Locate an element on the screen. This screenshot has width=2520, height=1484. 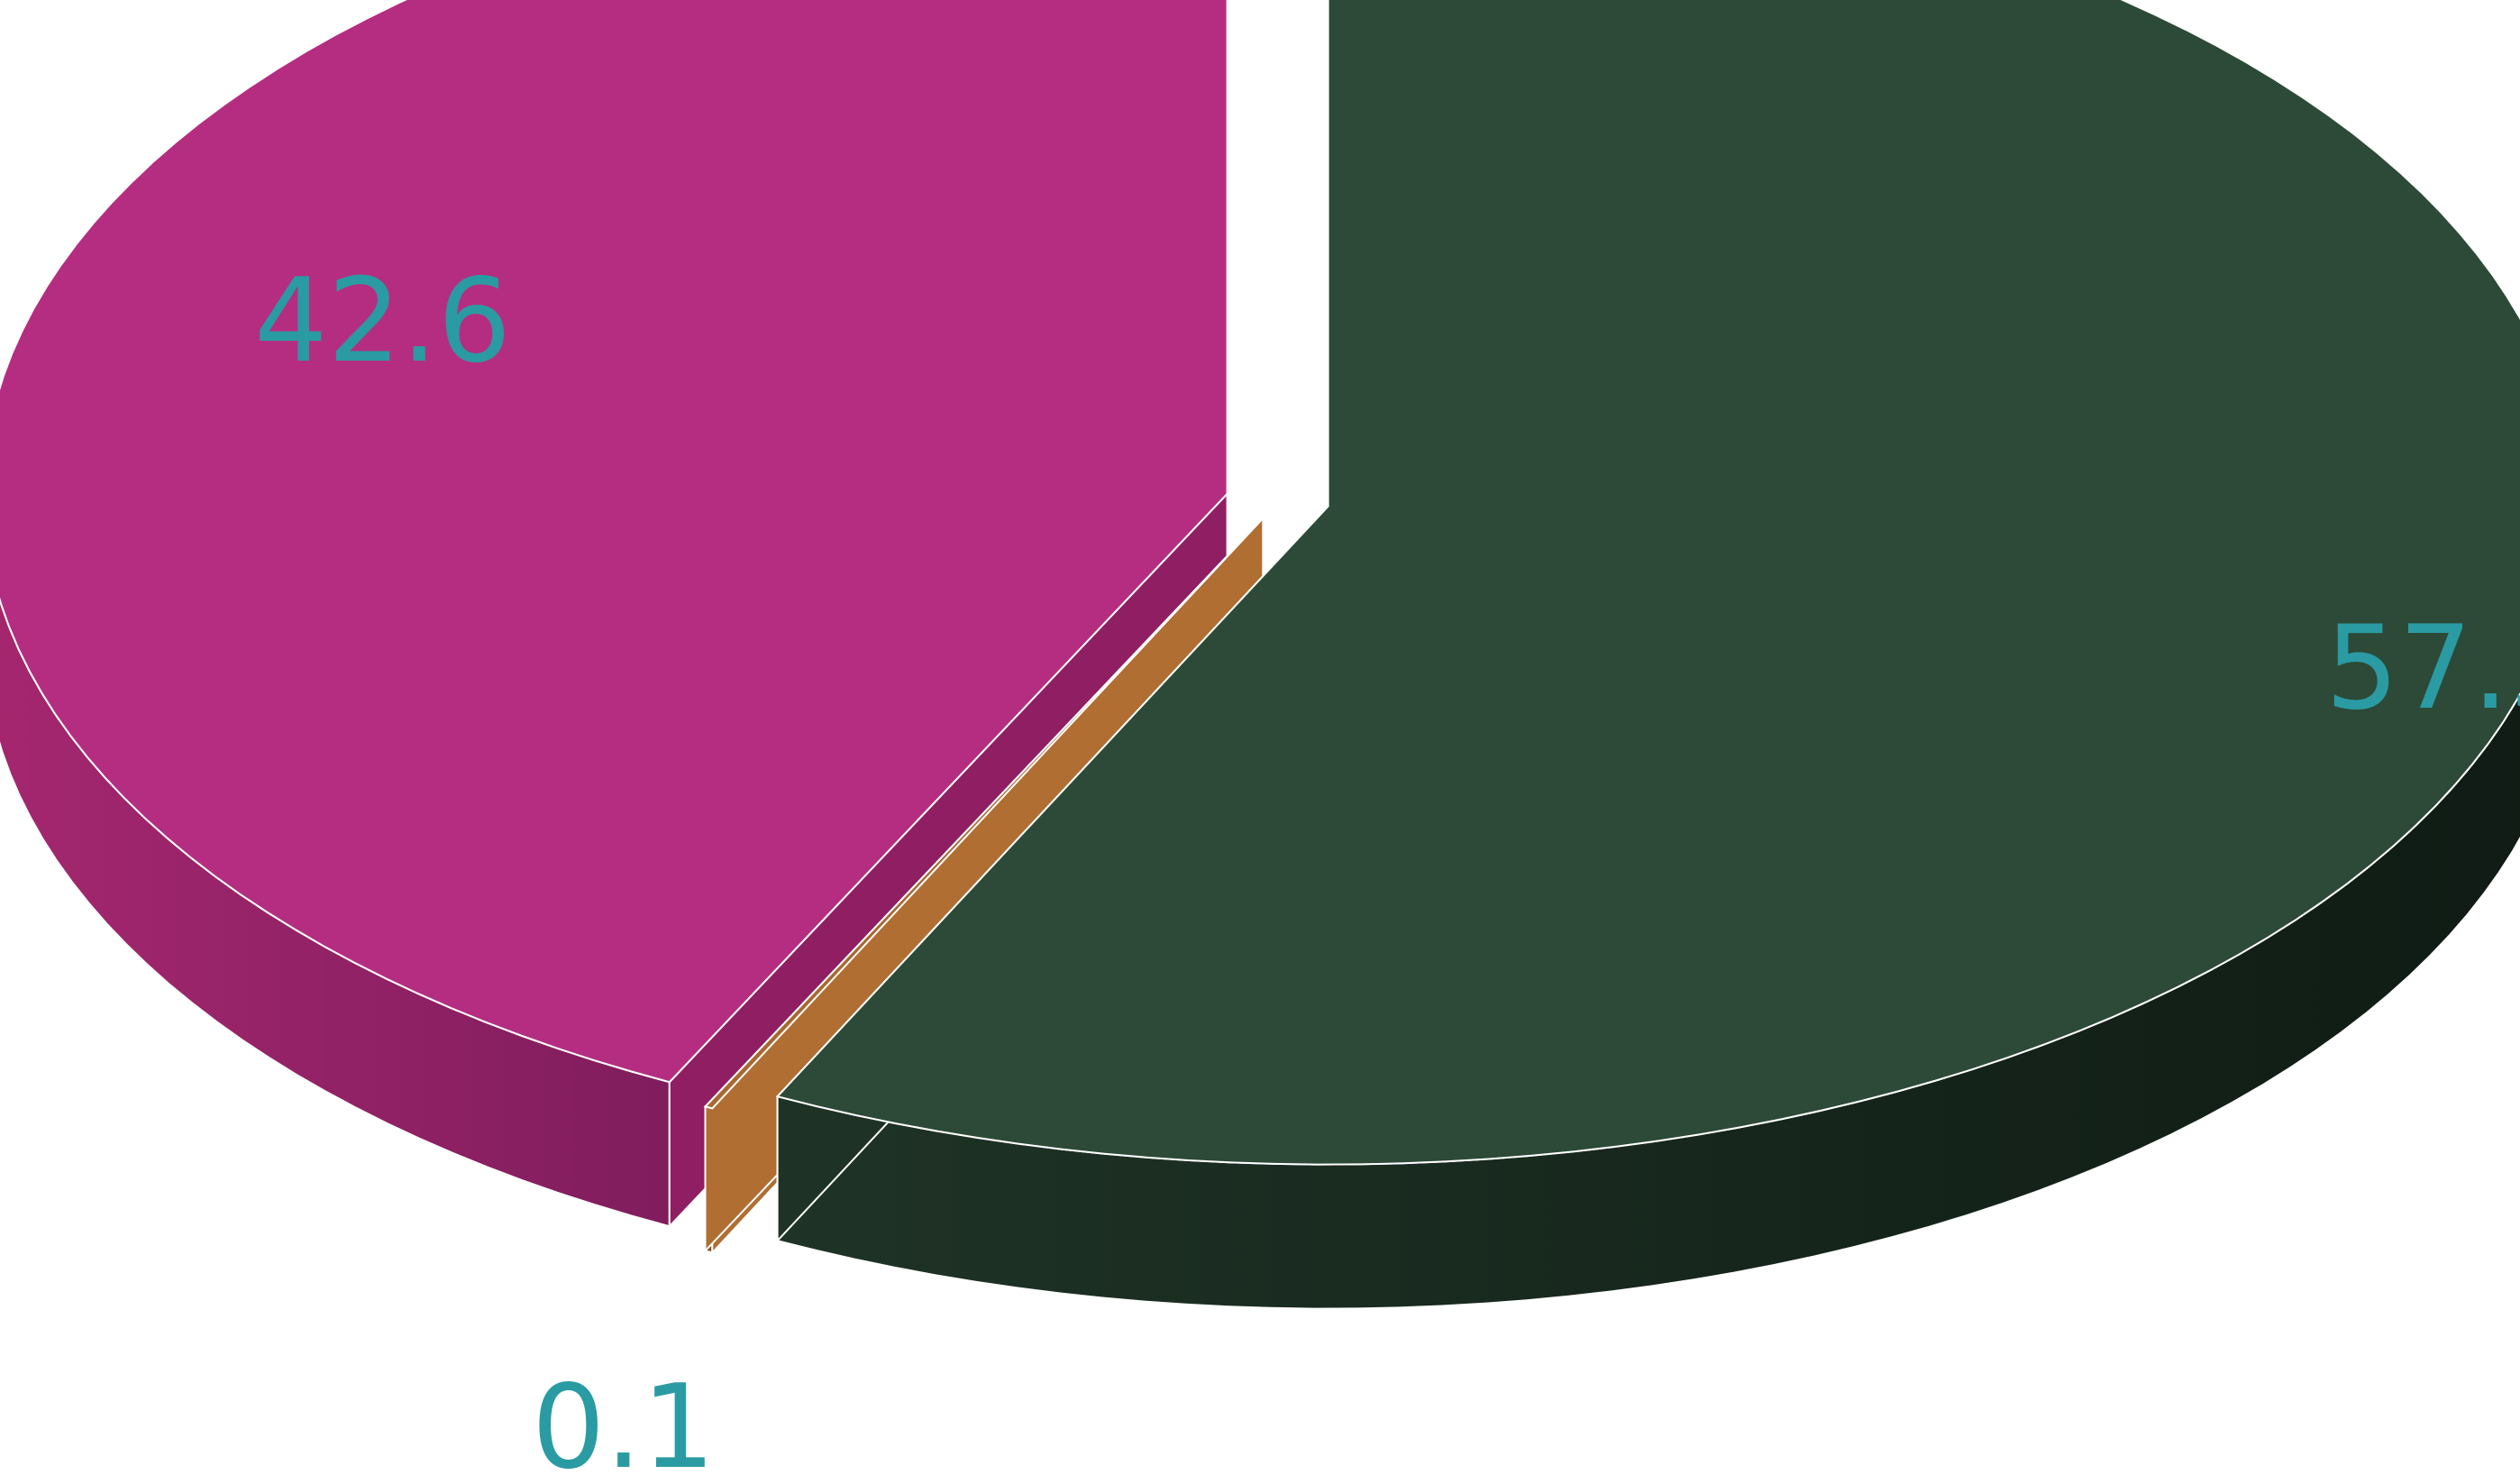
data-label-1: 0.1 is located at coordinates (624, 1422).